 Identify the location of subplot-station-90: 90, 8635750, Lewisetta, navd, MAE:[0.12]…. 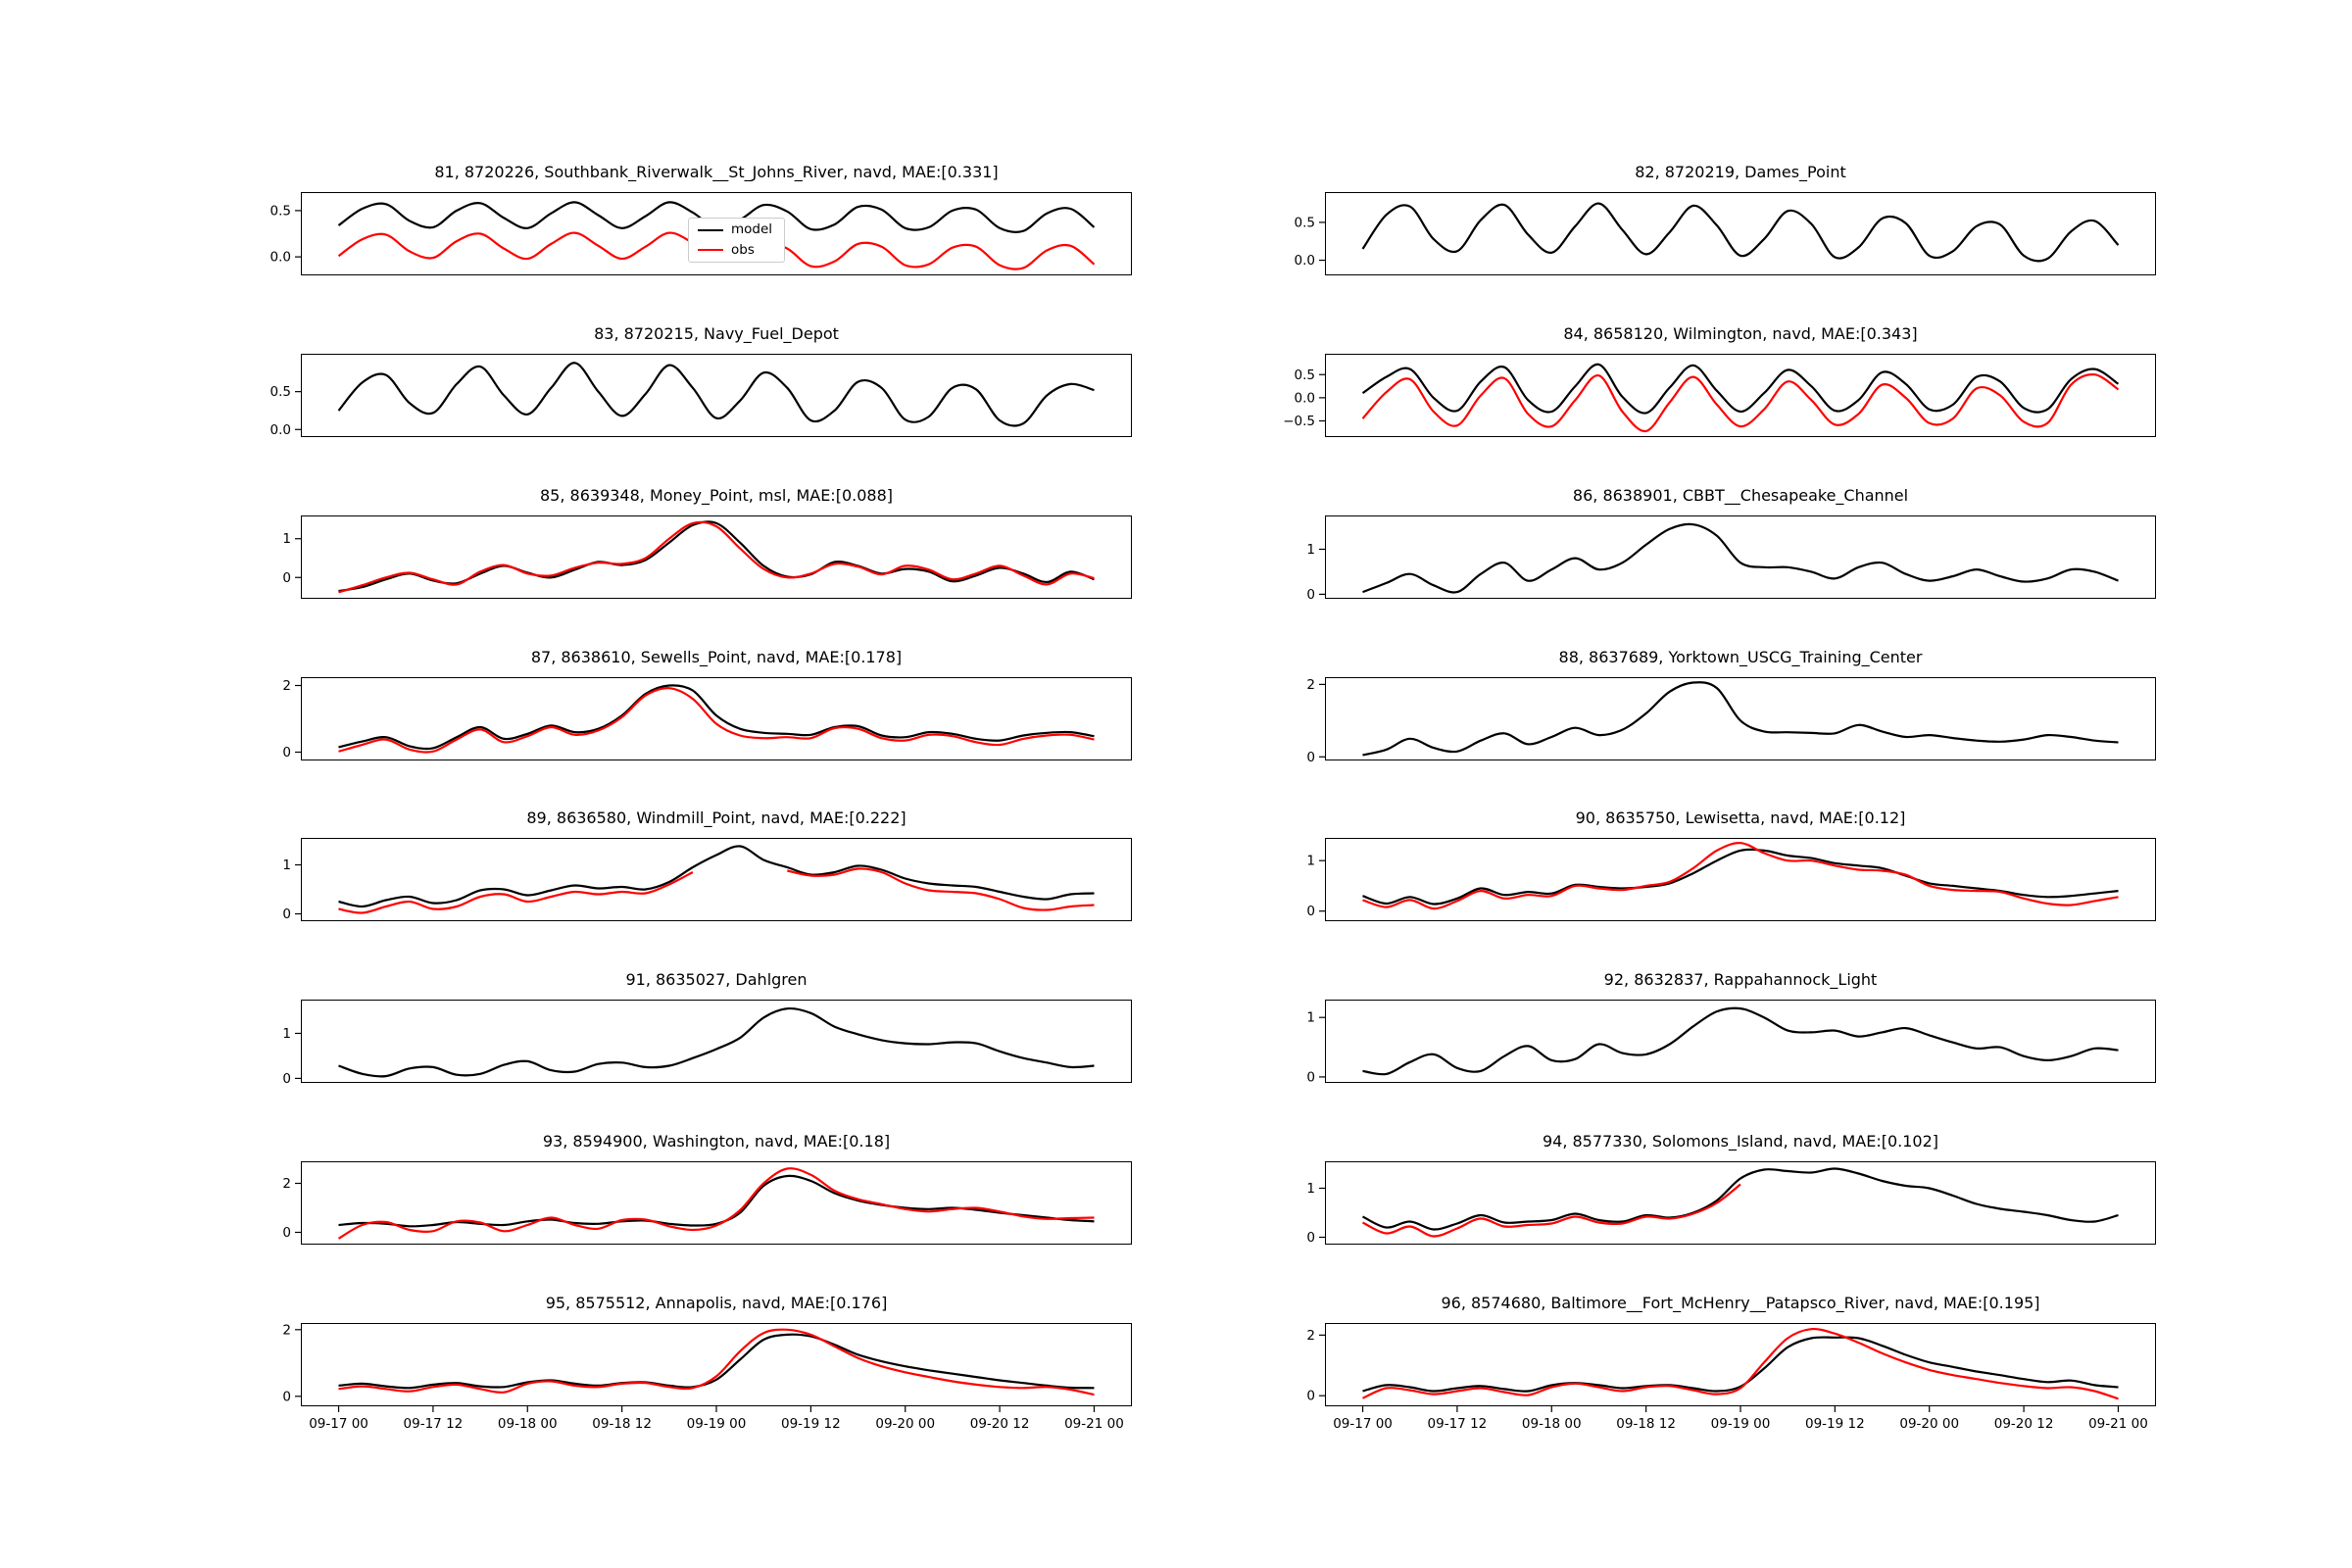
(1731, 864).